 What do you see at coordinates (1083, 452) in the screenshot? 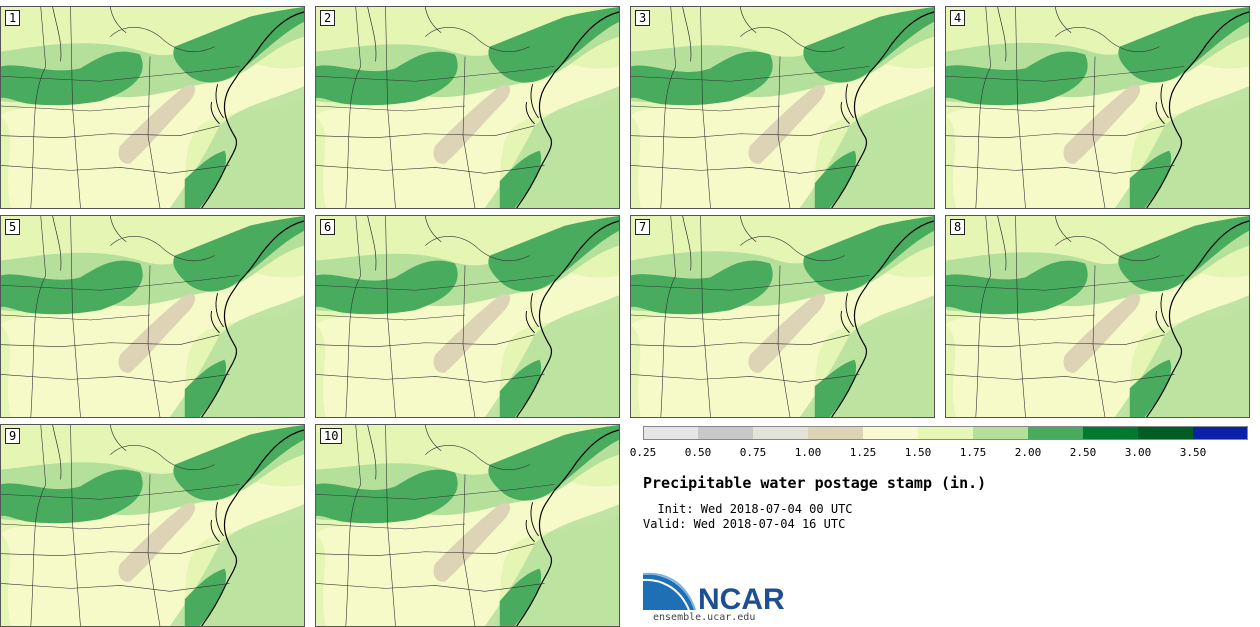
I see `legend-tick-label: 2.50` at bounding box center [1083, 452].